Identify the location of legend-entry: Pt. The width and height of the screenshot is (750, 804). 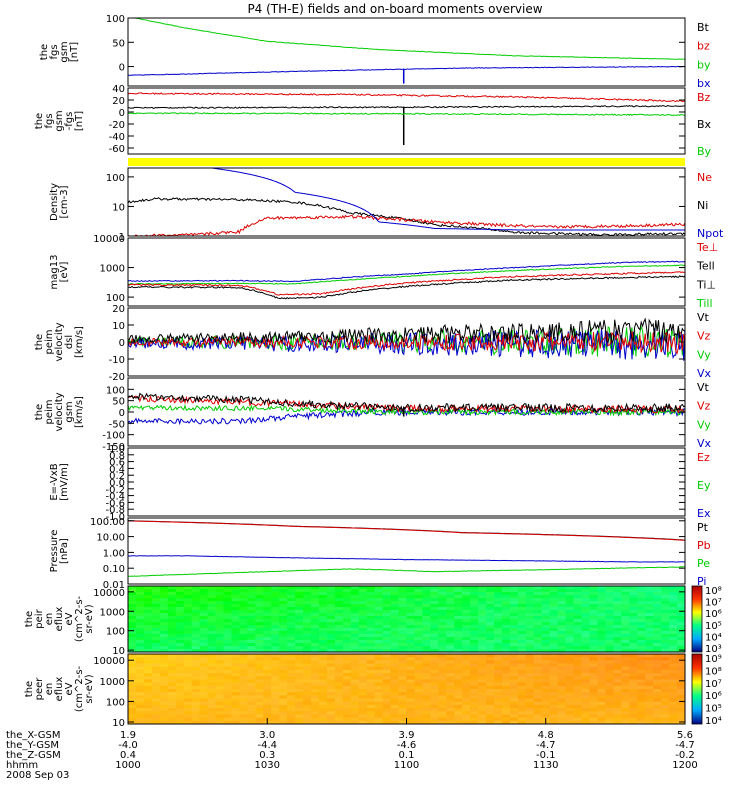
(703, 527).